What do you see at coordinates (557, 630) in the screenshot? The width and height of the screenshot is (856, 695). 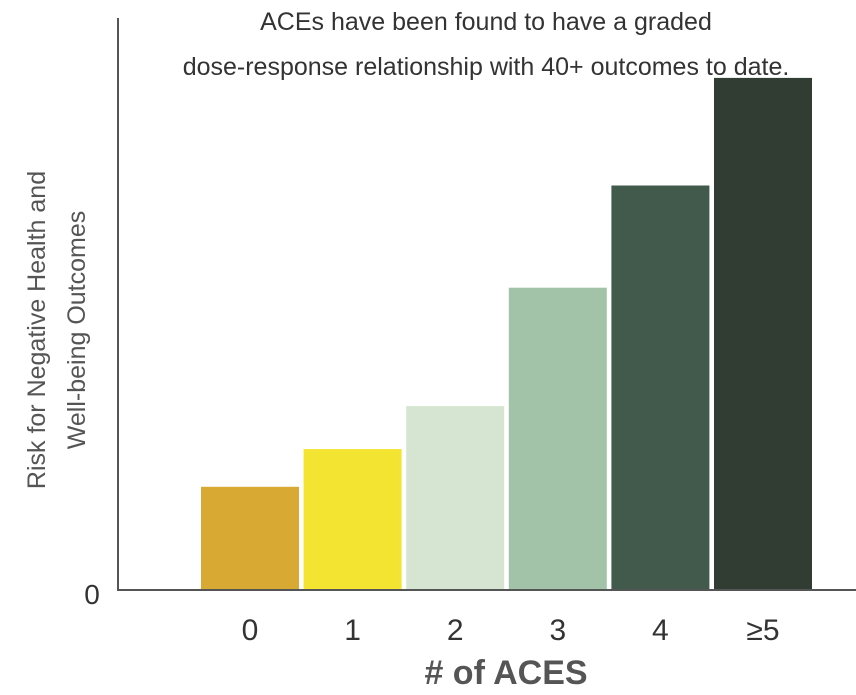 I see `x-tick-label-3: 3` at bounding box center [557, 630].